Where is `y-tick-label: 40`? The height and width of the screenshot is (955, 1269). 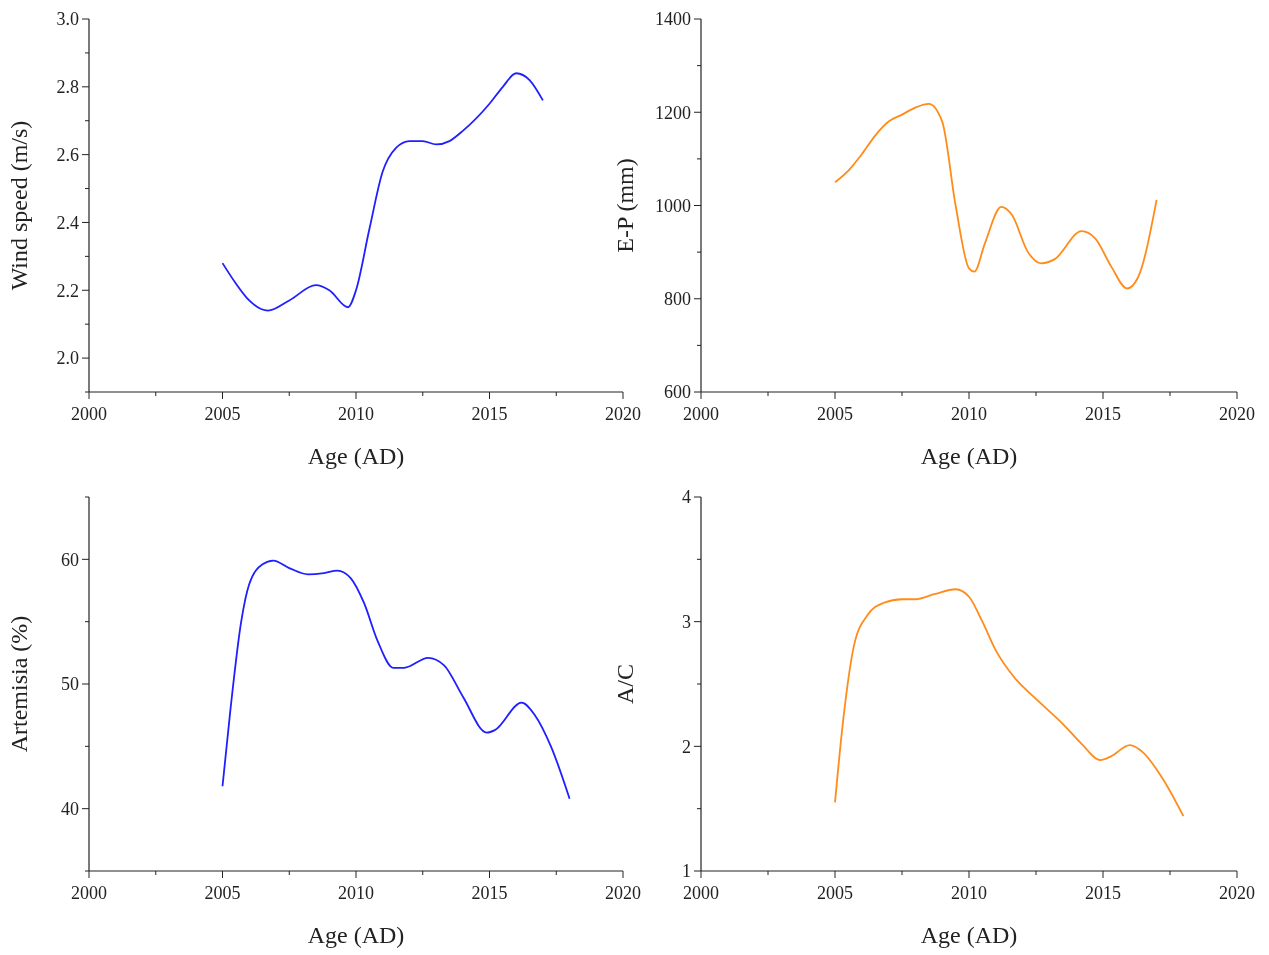 y-tick-label: 40 is located at coordinates (70, 808).